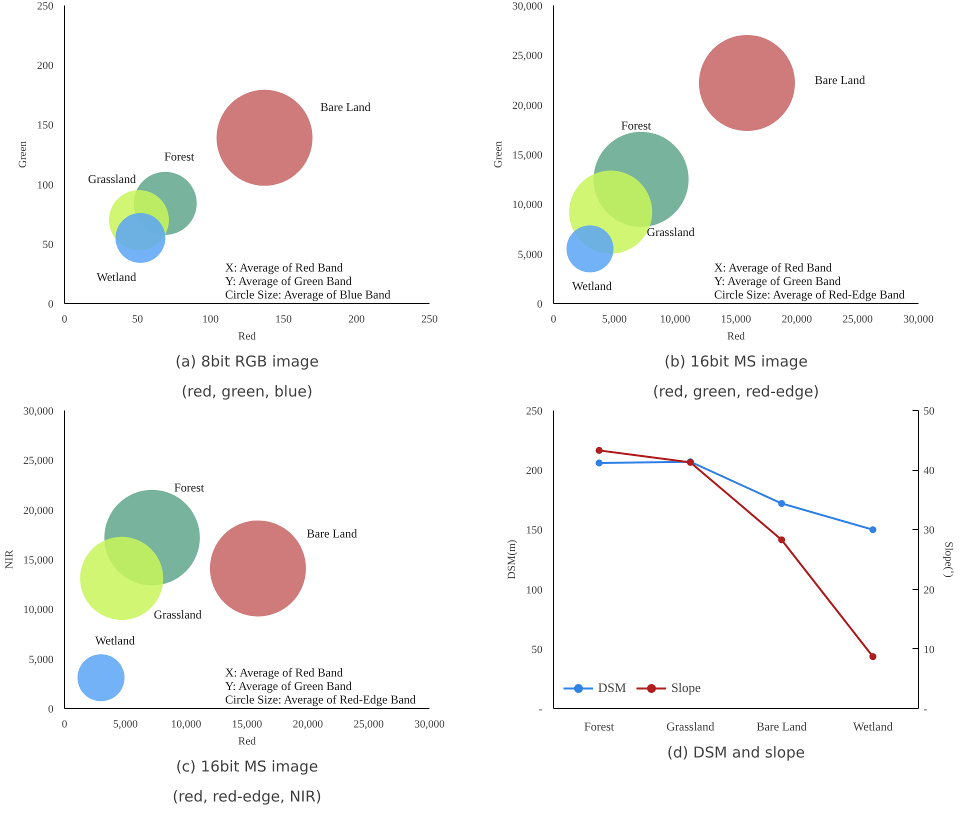 The width and height of the screenshot is (979, 825). I want to click on y2-tick-label: 50, so click(929, 412).